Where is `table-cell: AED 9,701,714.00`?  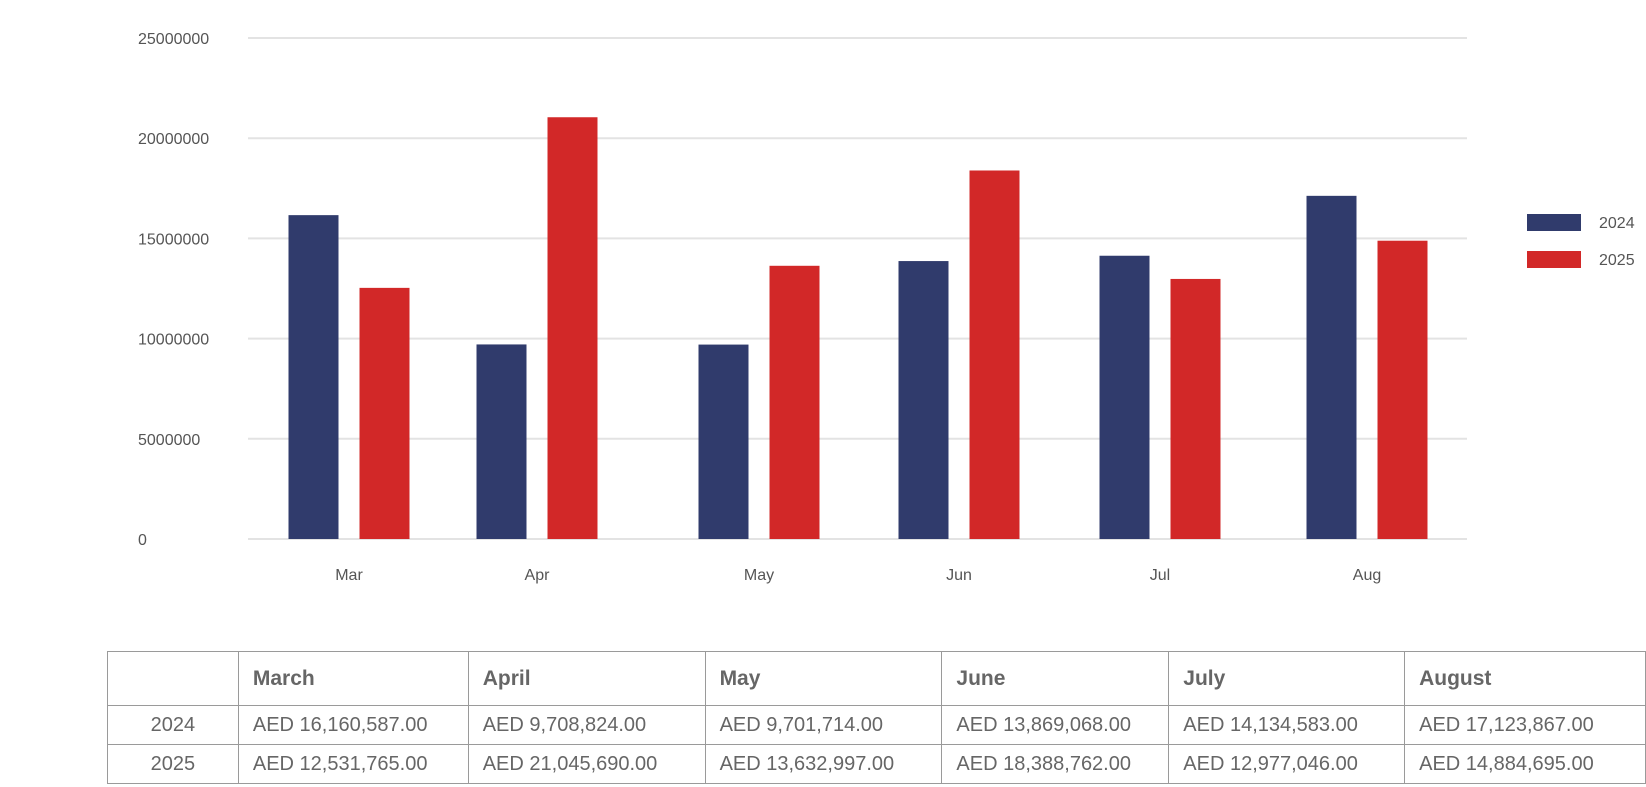
table-cell: AED 9,701,714.00 is located at coordinates (823, 725).